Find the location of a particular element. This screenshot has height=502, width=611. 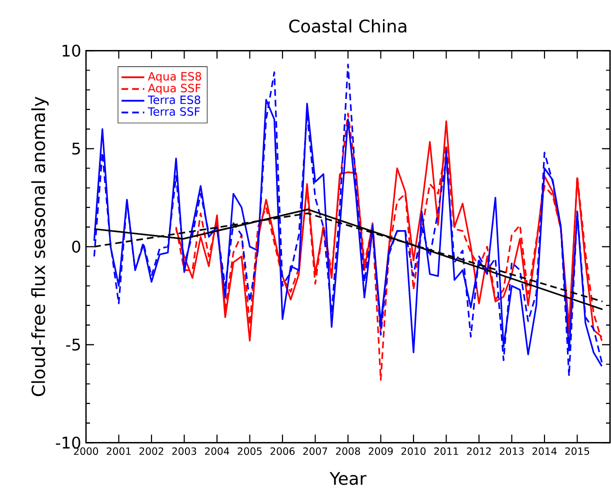

x-tick-label: 2004 is located at coordinates (217, 451).